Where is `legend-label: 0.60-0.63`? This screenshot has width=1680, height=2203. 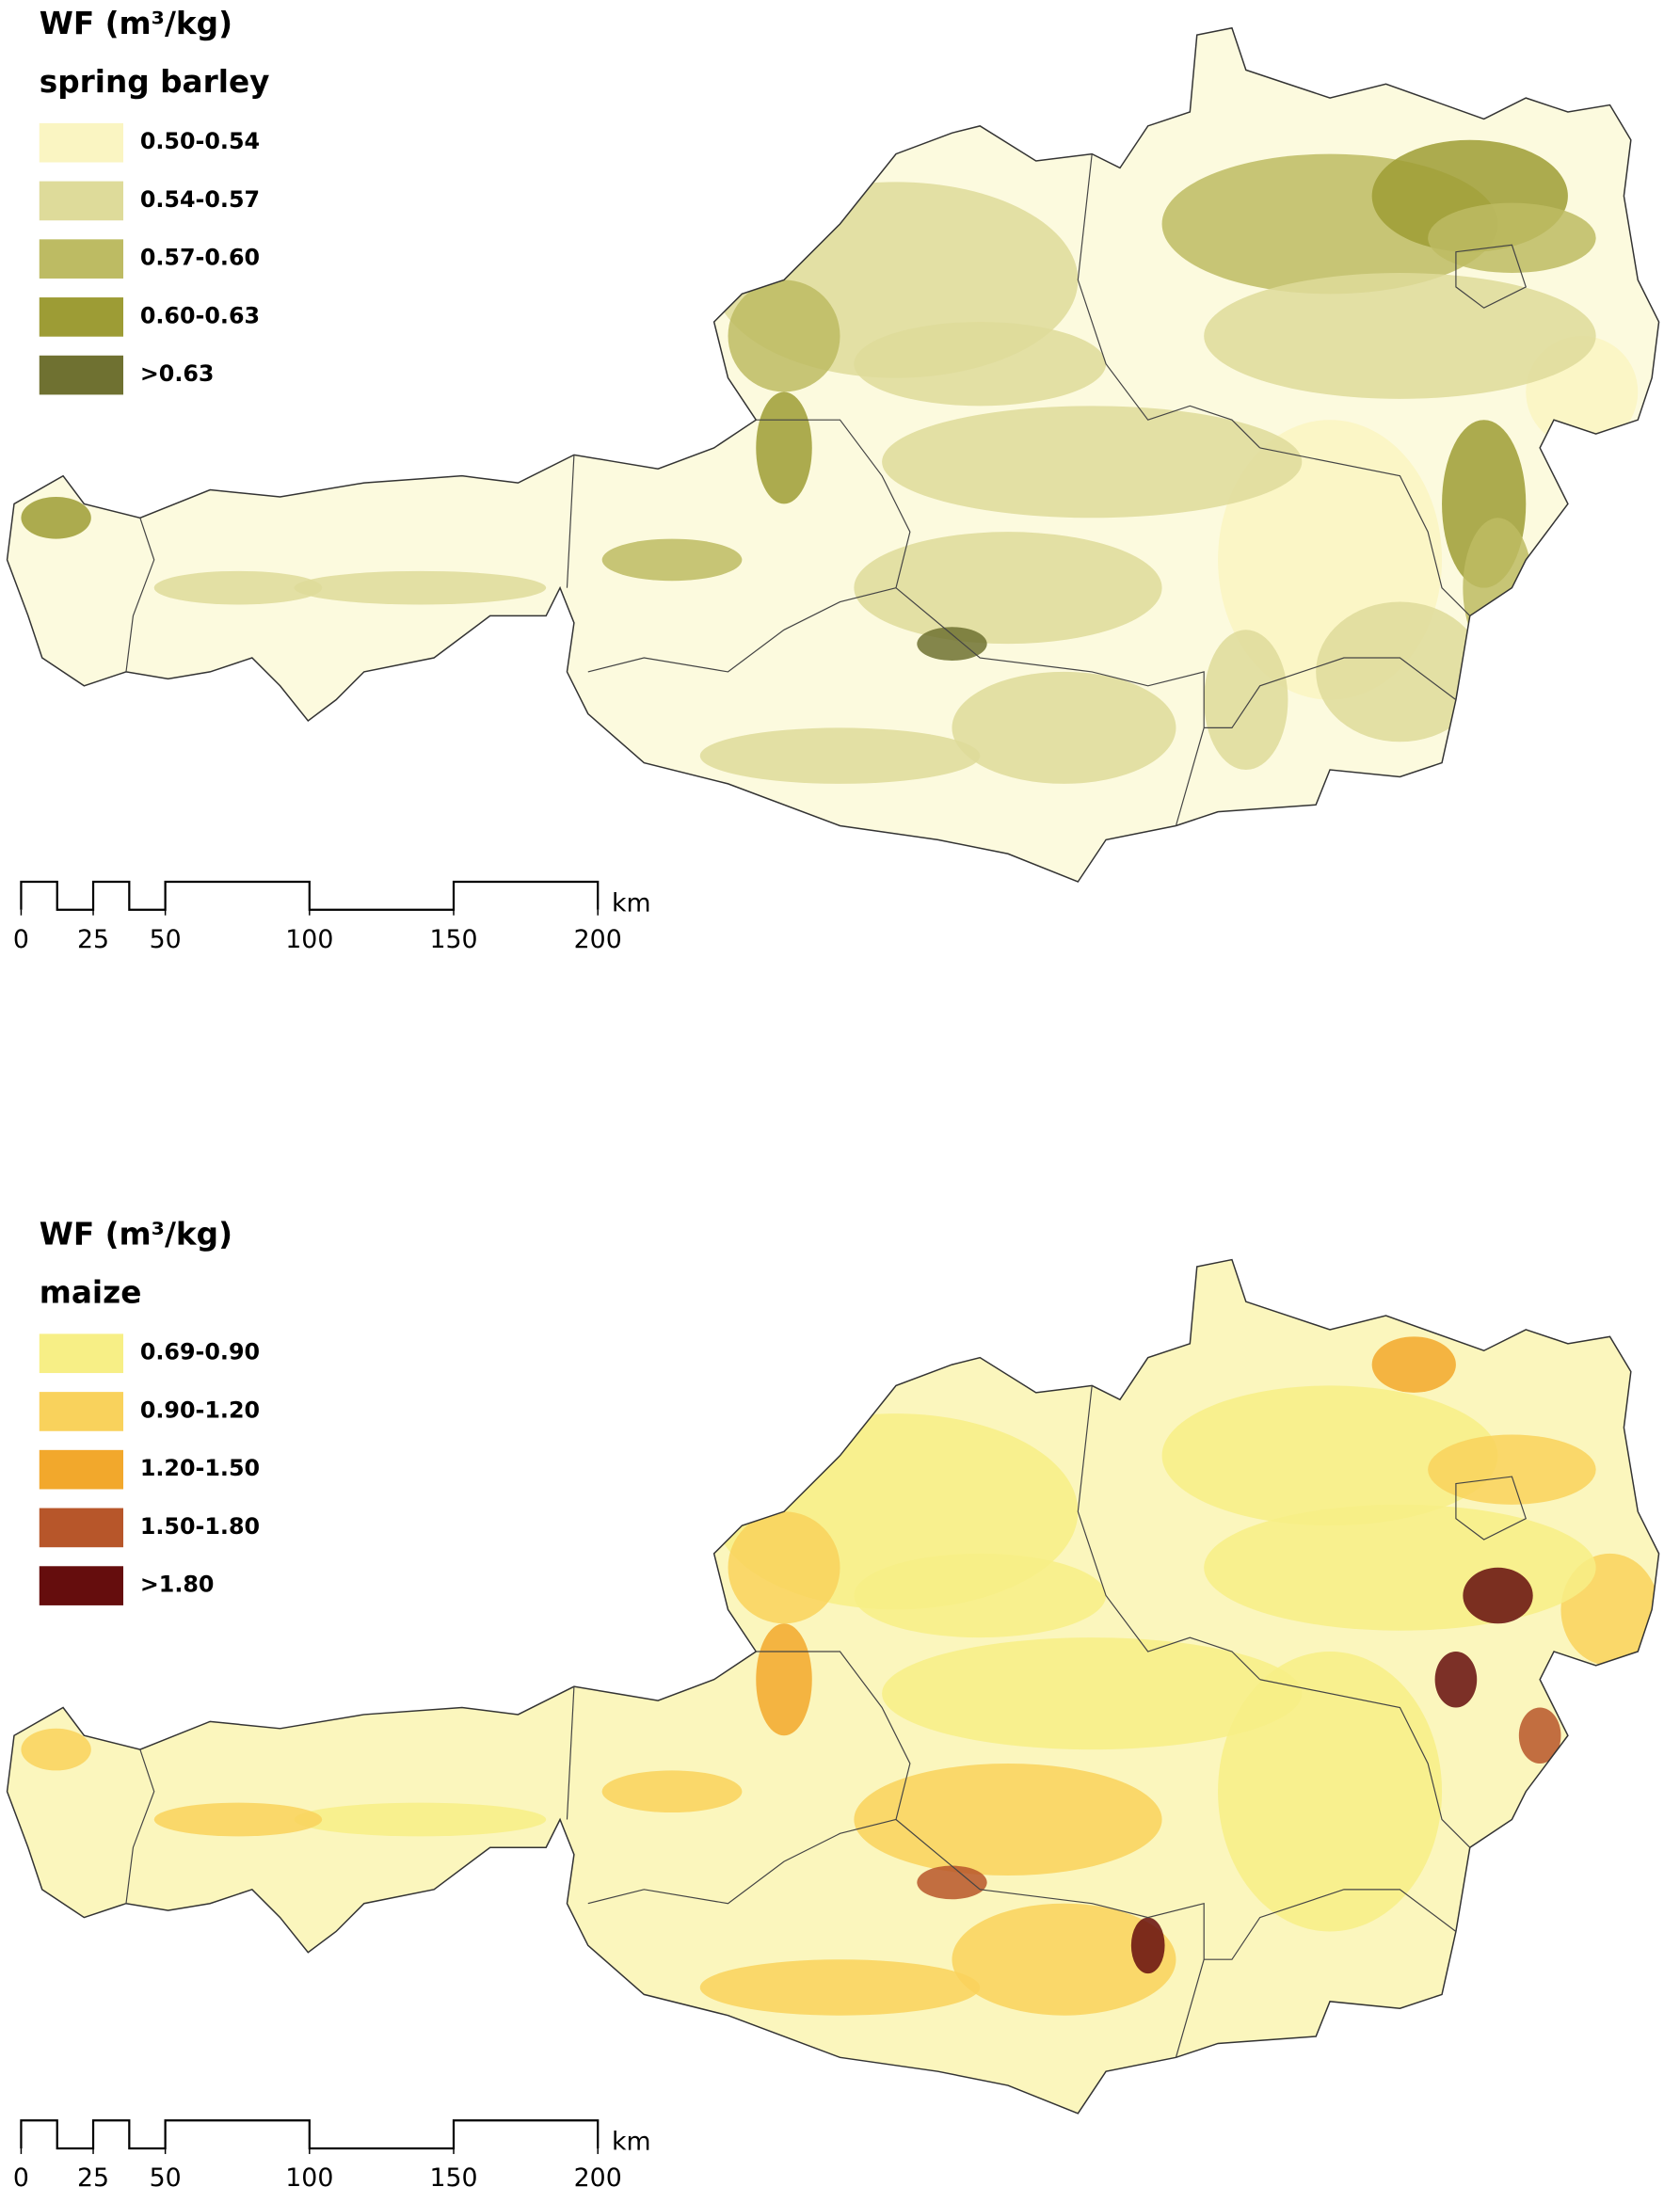 legend-label: 0.60-0.63 is located at coordinates (200, 315).